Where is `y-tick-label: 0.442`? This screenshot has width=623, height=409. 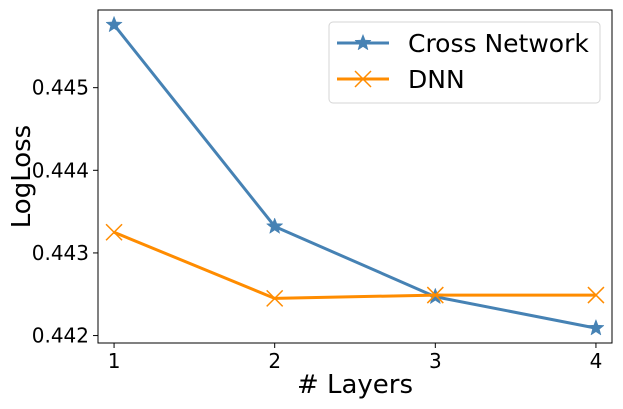
y-tick-label: 0.442 is located at coordinates (60, 336).